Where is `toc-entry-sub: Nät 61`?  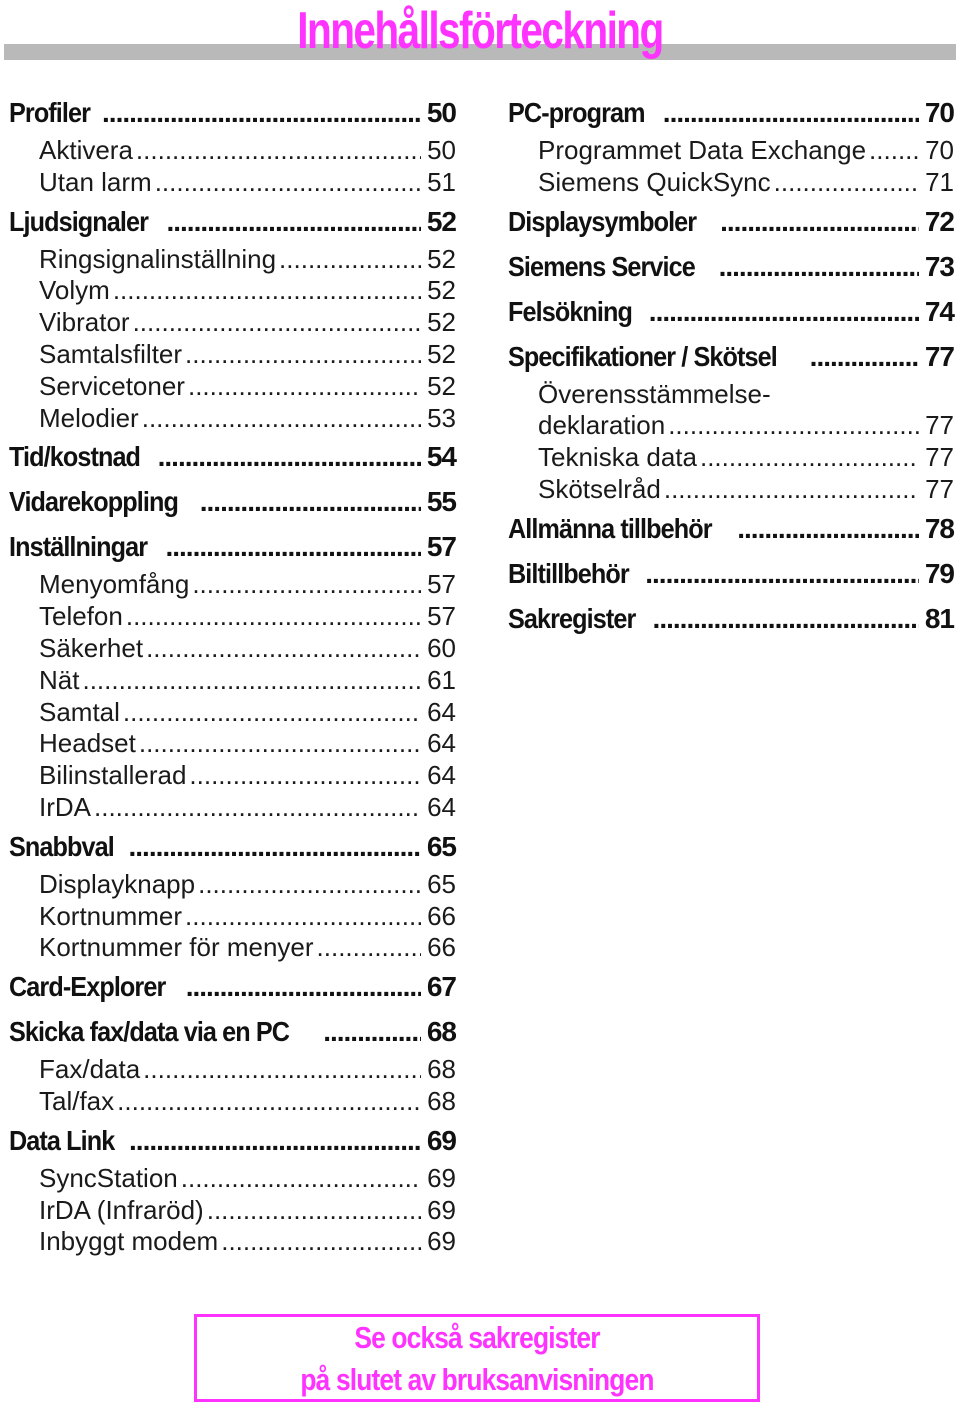
toc-entry-sub: Nät 61 is located at coordinates (232, 681).